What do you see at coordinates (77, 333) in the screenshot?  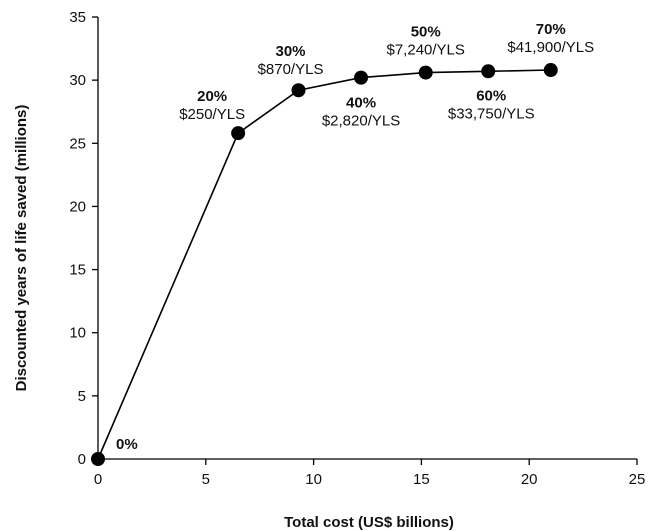 I see `y-tick-label: 10` at bounding box center [77, 333].